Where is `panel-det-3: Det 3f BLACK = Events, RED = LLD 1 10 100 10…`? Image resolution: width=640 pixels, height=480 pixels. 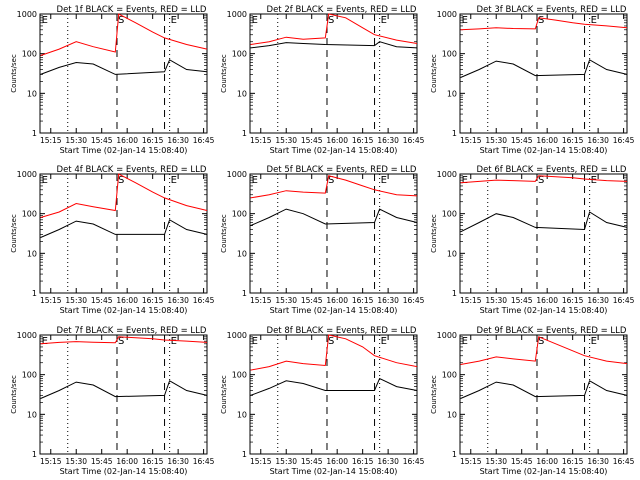 panel-det-3: Det 3f BLACK = Events, RED = LLD 1 10 100 10… is located at coordinates (532, 80).